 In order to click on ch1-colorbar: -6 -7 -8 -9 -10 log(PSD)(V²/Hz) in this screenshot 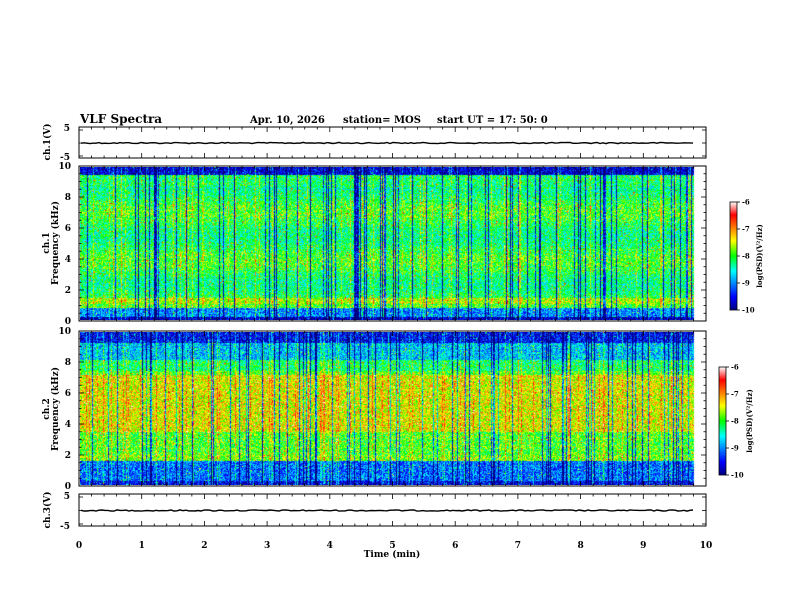, I will do `click(746, 256)`.